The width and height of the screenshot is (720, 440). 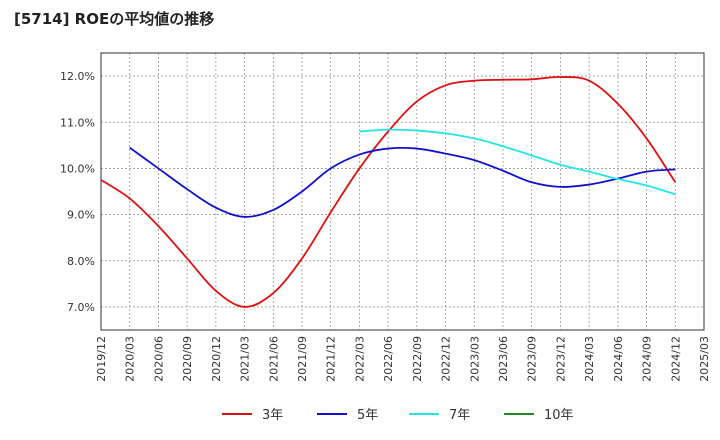 What do you see at coordinates (245, 359) in the screenshot?
I see `x-tick-label: 2021/03` at bounding box center [245, 359].